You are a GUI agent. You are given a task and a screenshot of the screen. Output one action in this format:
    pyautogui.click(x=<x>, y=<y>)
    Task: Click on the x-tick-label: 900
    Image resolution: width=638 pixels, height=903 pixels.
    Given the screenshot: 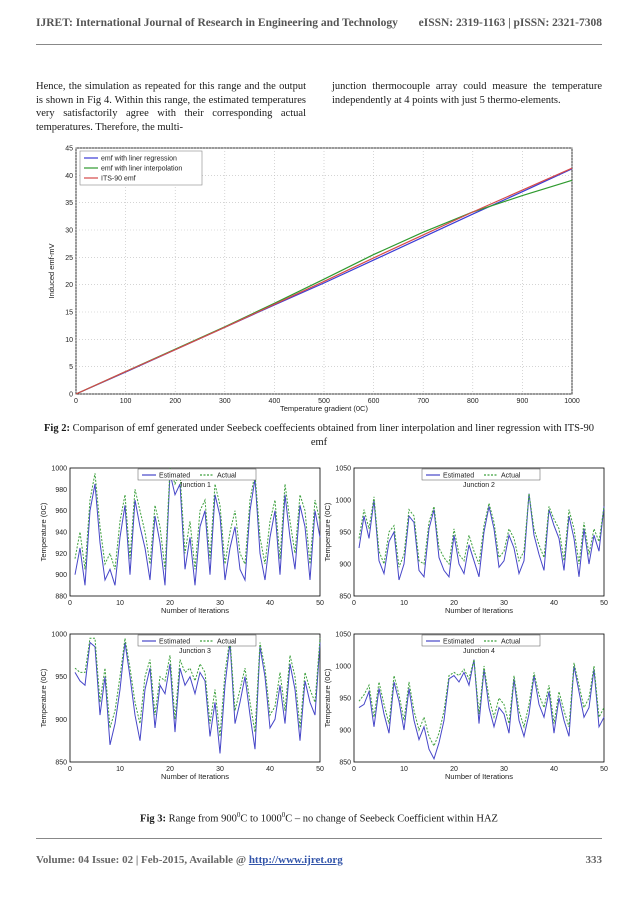 What is the action you would take?
    pyautogui.click(x=523, y=401)
    